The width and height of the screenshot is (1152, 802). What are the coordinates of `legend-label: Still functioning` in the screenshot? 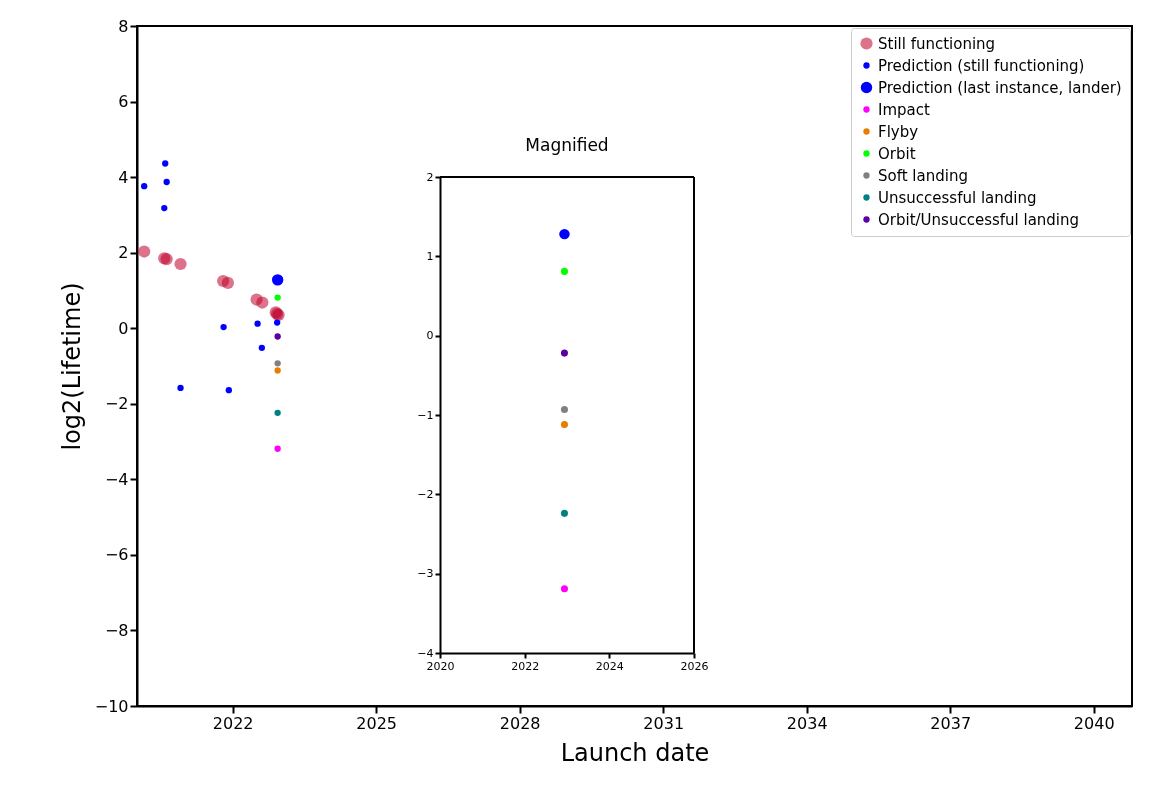 It's located at (937, 43).